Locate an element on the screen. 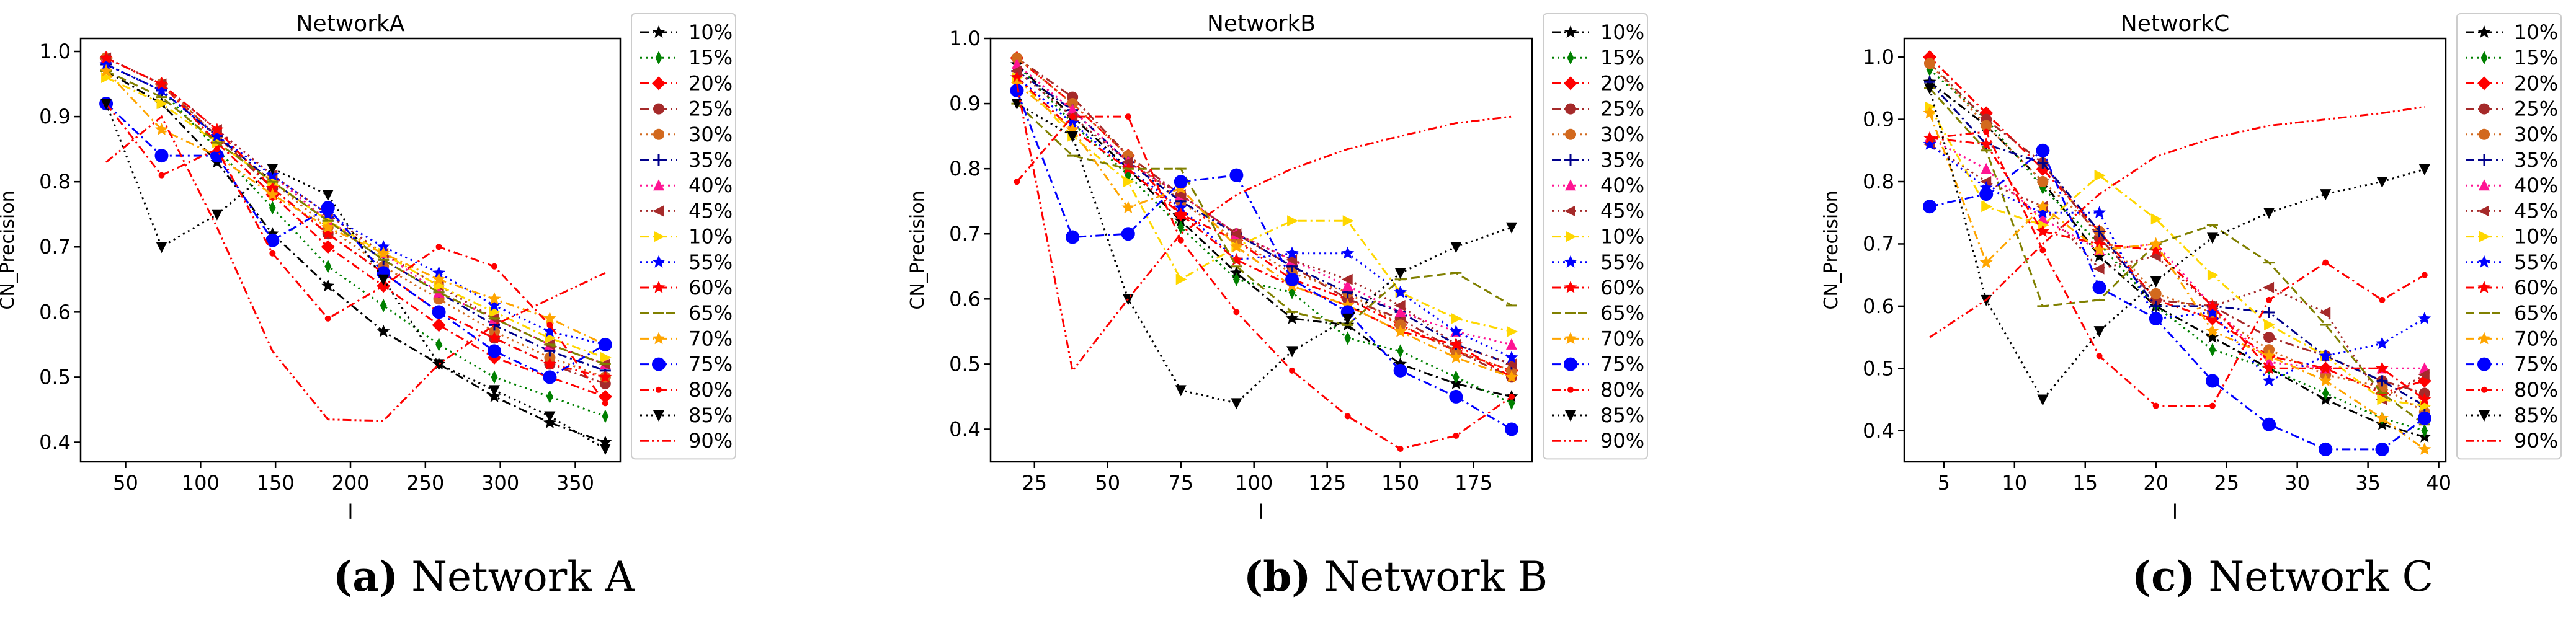  chart-c-legend-label-3: 25% is located at coordinates (2536, 109).